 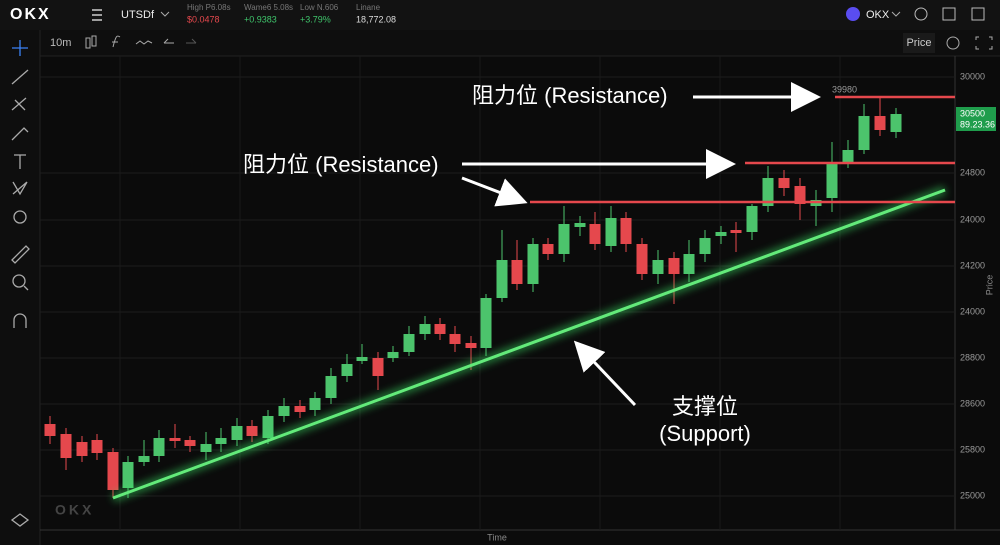 What do you see at coordinates (972, 76) in the screenshot?
I see `y-tick-label: 30000` at bounding box center [972, 76].